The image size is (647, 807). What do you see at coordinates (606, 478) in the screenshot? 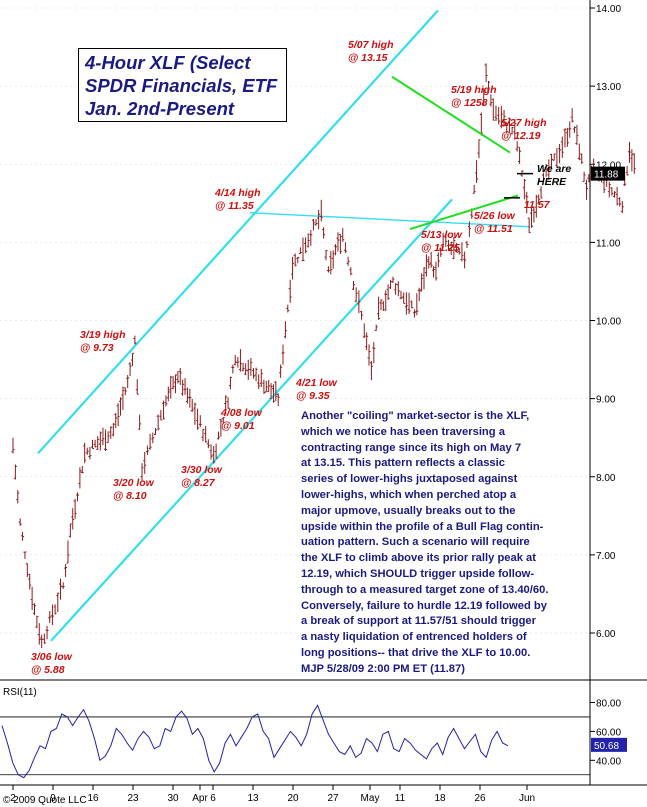
I see `price-tick-label: 8.00` at bounding box center [606, 478].